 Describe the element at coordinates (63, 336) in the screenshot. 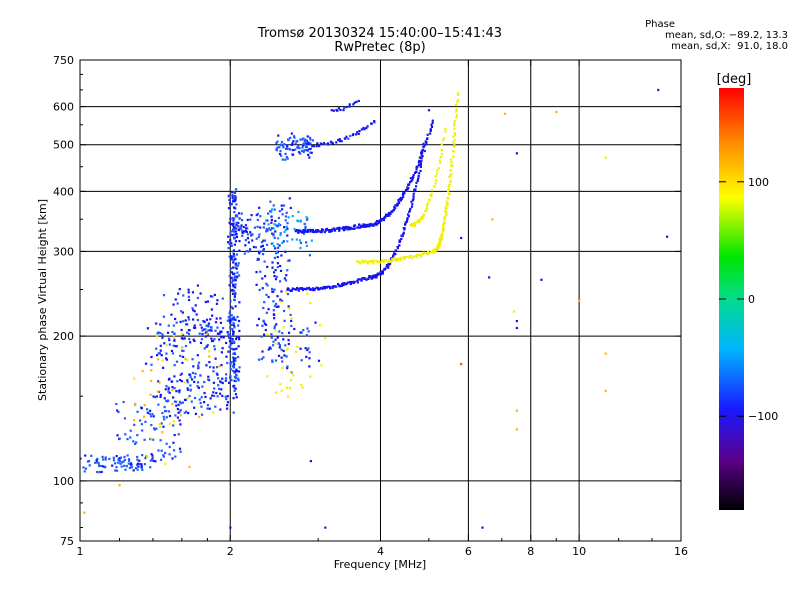

I see `y-tick-label: 200` at that location.